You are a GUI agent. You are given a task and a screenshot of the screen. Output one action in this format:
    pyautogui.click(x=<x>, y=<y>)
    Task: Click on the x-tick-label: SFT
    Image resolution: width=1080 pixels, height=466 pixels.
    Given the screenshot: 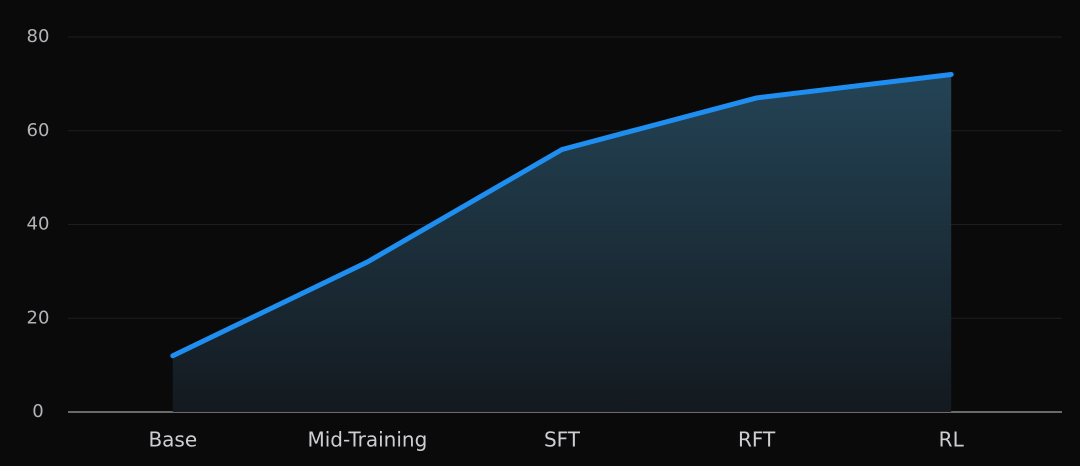 What is the action you would take?
    pyautogui.click(x=562, y=440)
    